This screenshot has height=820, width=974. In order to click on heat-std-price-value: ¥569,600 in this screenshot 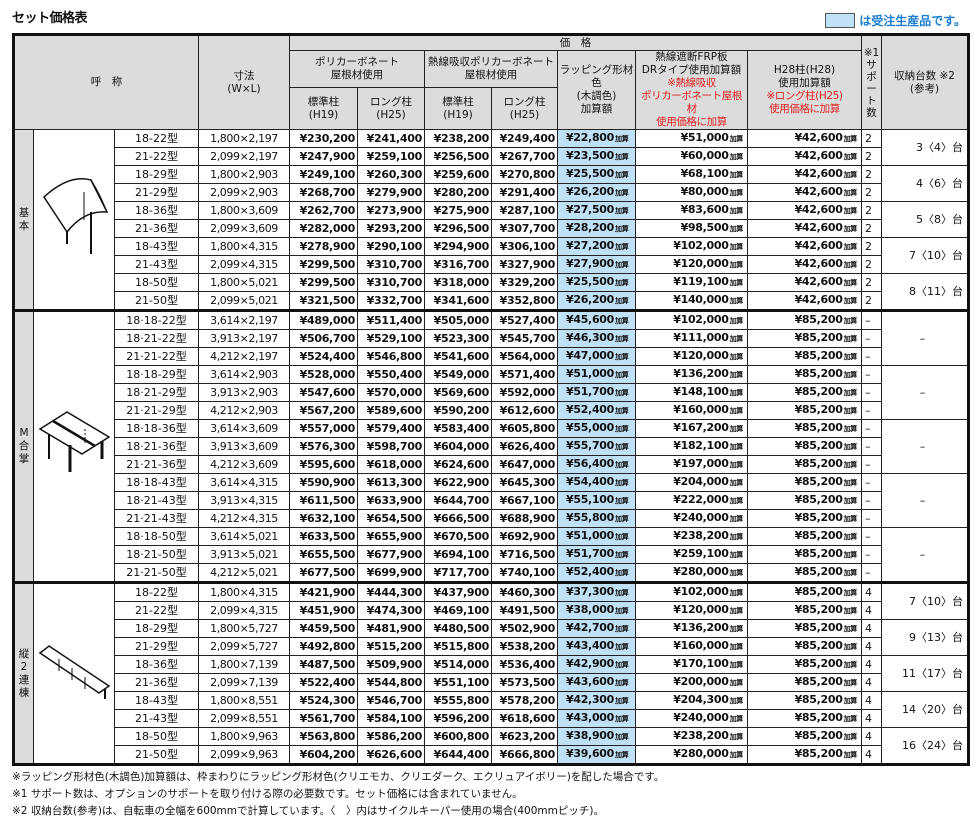, I will do `click(461, 392)`.